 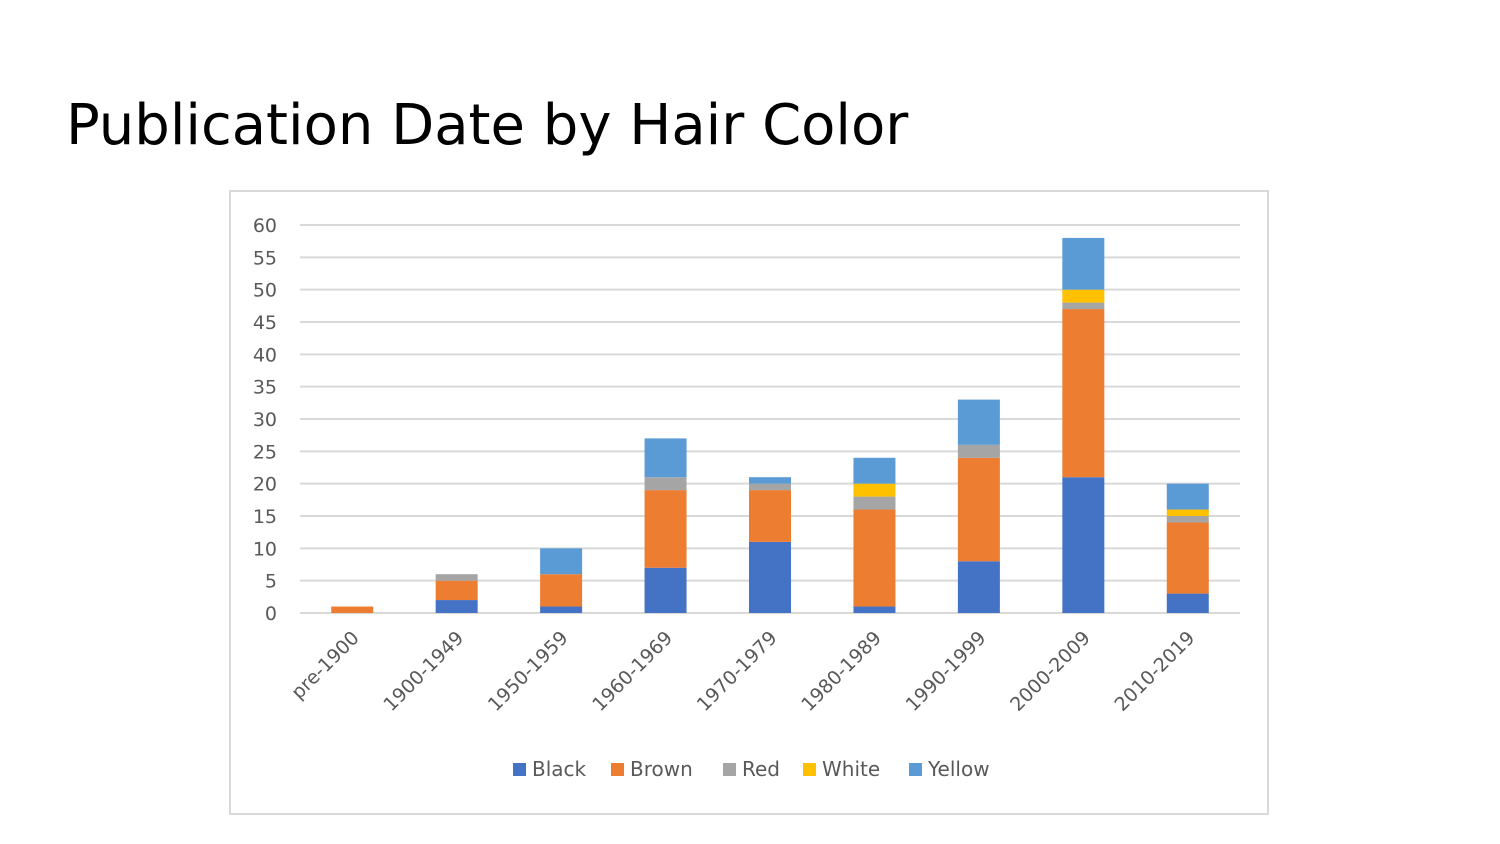 What do you see at coordinates (265, 452) in the screenshot?
I see `y-tick-label: 25` at bounding box center [265, 452].